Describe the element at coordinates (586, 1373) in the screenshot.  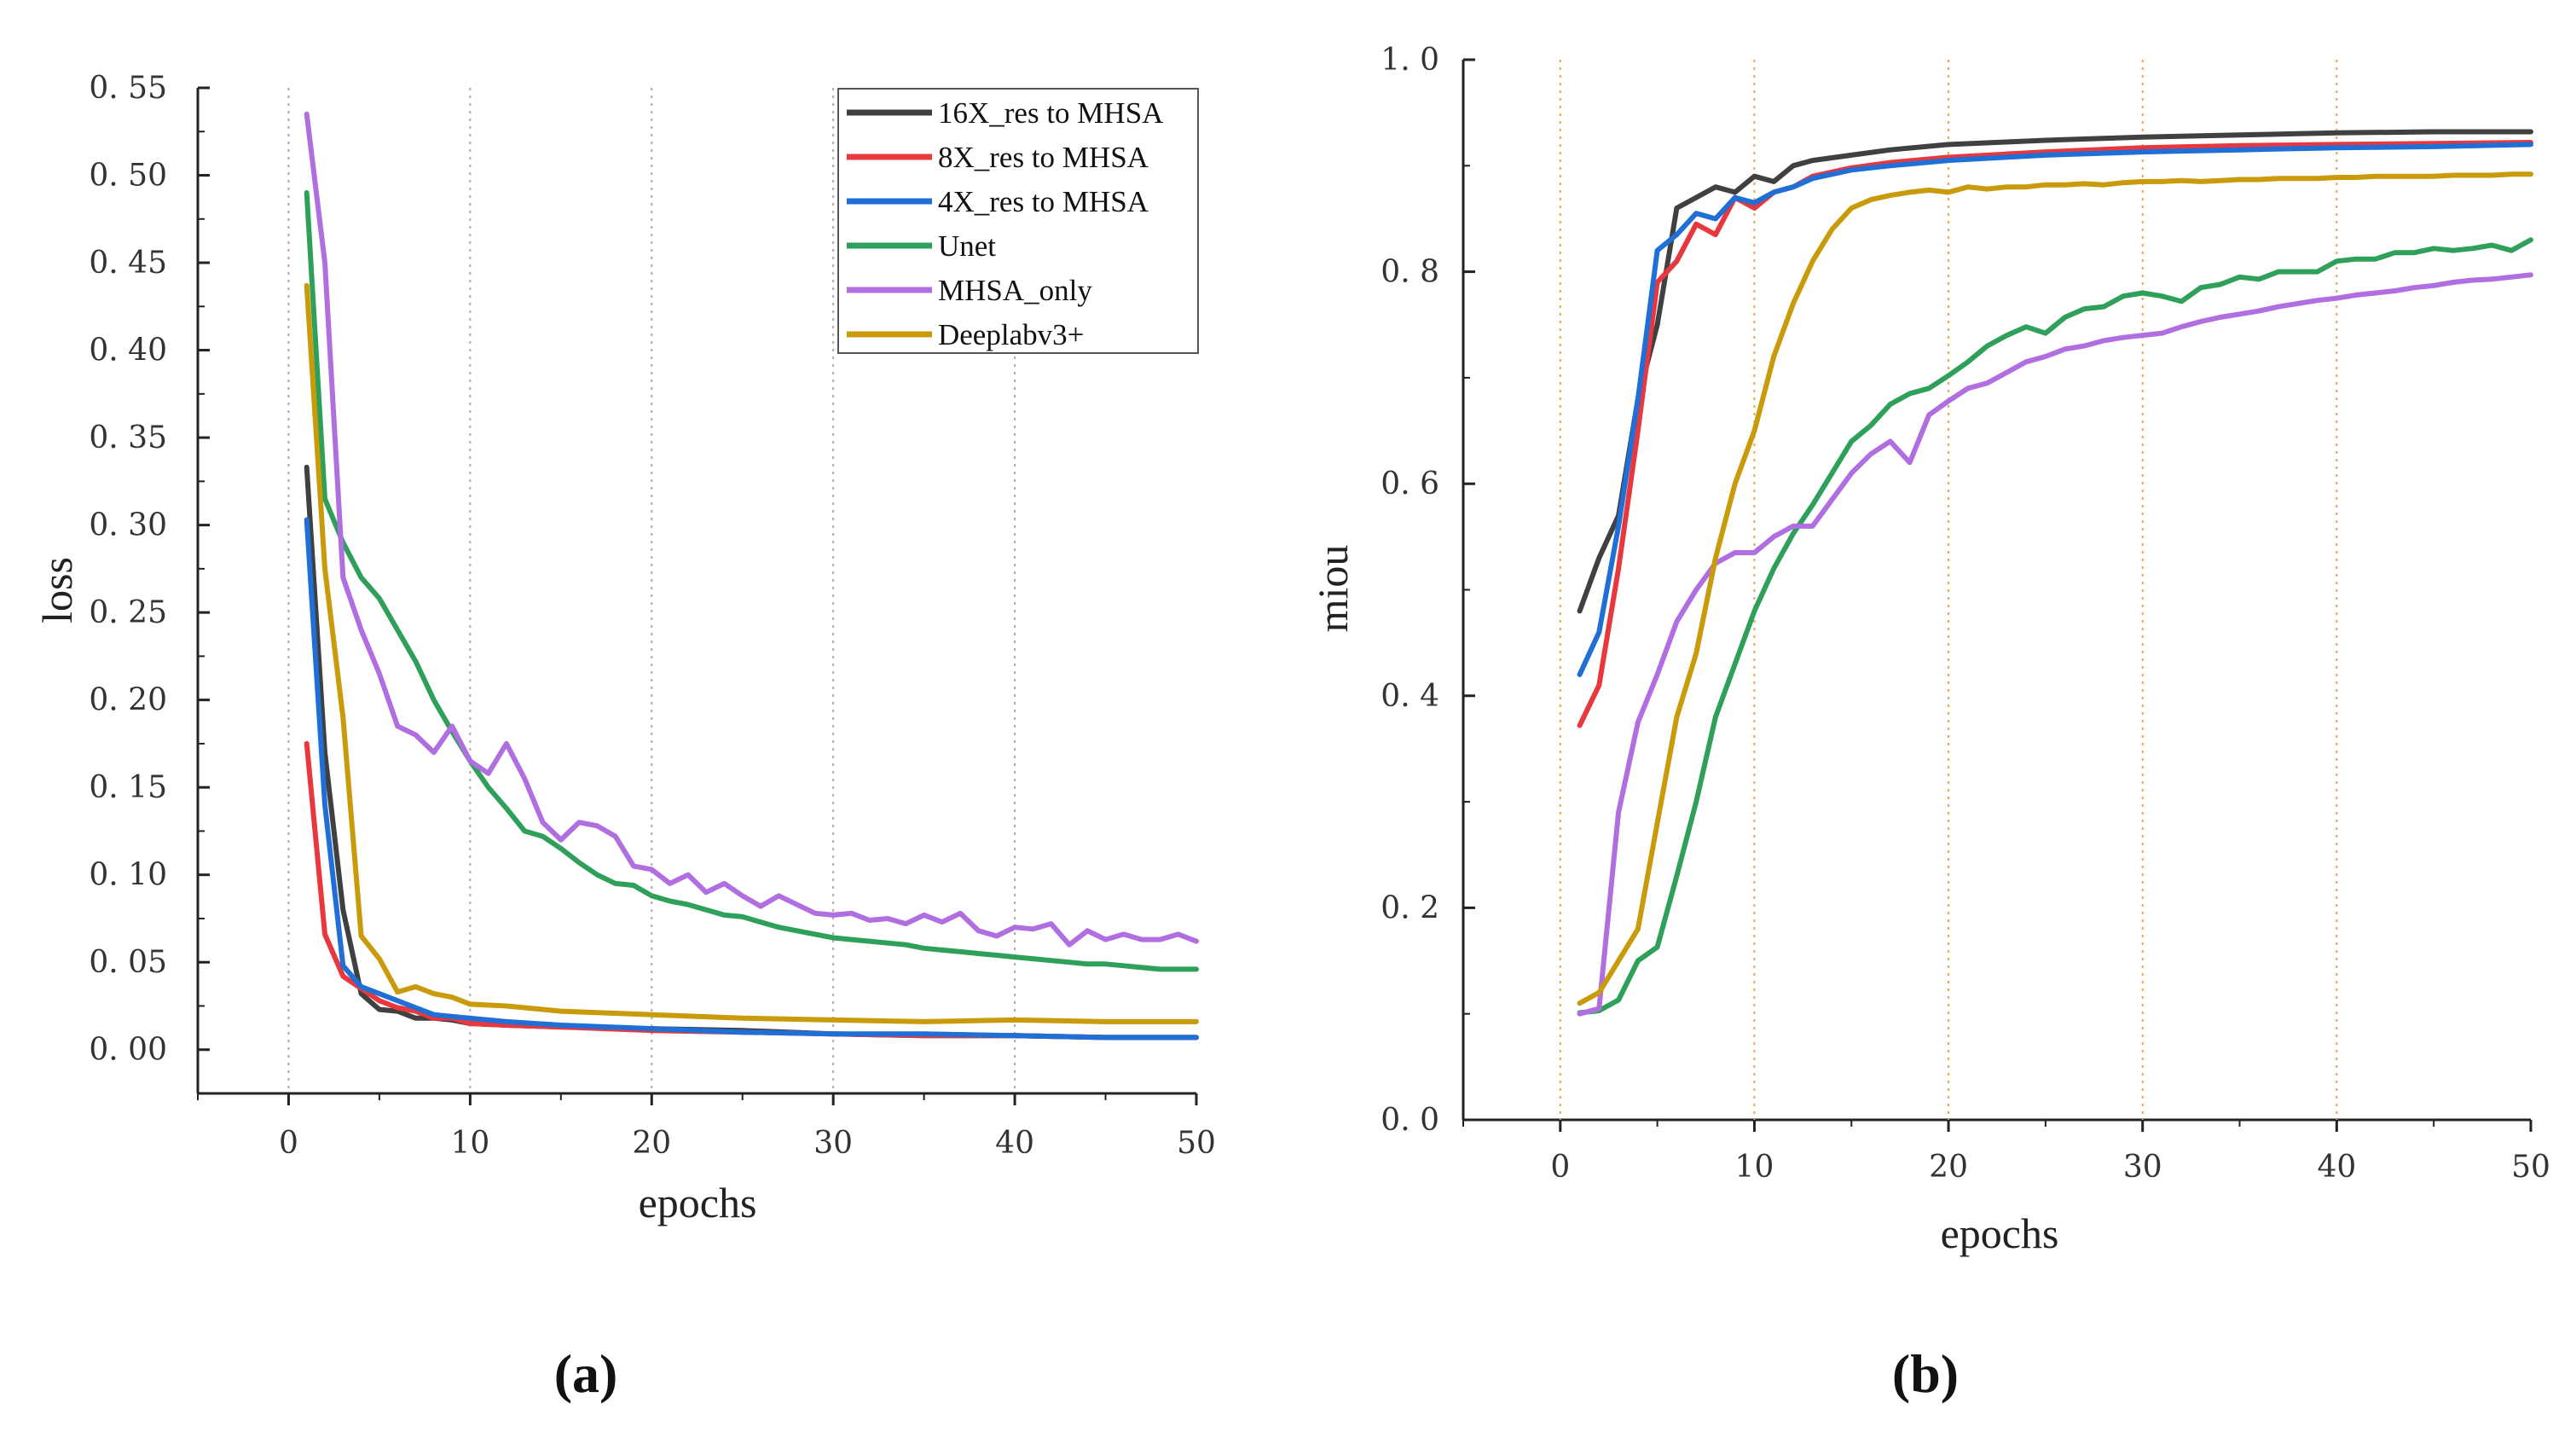
I see `panel-label-a: (a)` at that location.